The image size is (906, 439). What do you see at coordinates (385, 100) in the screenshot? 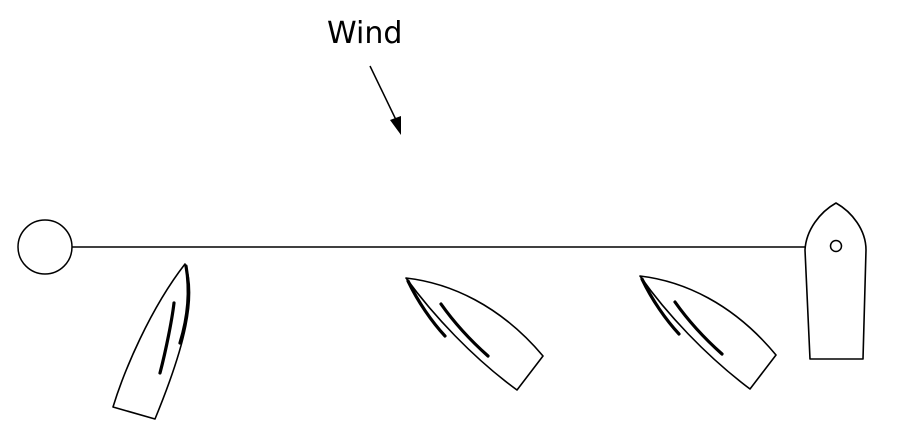
I see `wind-arrow` at bounding box center [385, 100].